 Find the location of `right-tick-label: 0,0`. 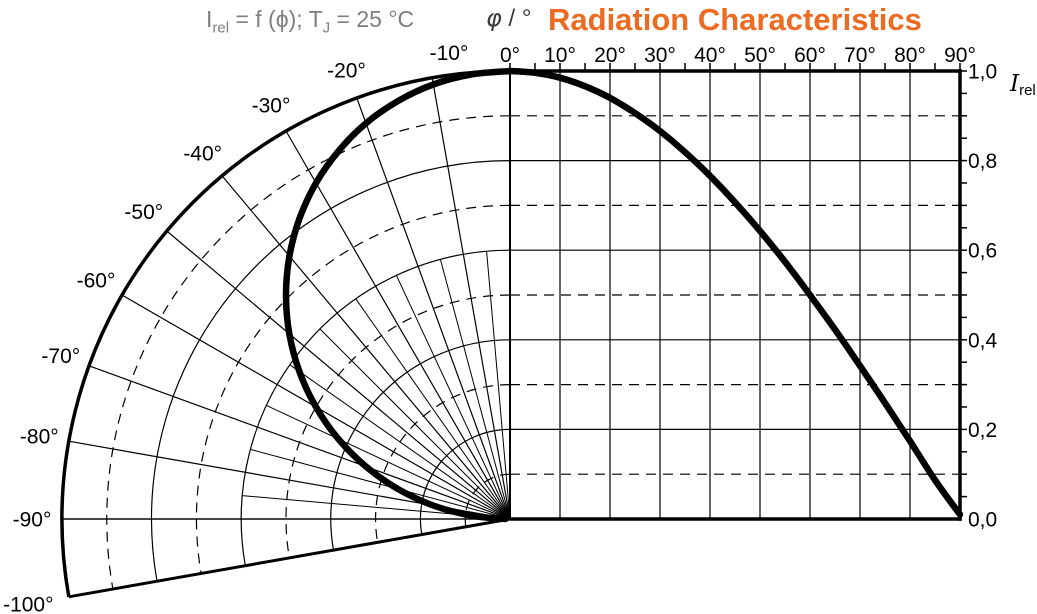

right-tick-label: 0,0 is located at coordinates (982, 520).